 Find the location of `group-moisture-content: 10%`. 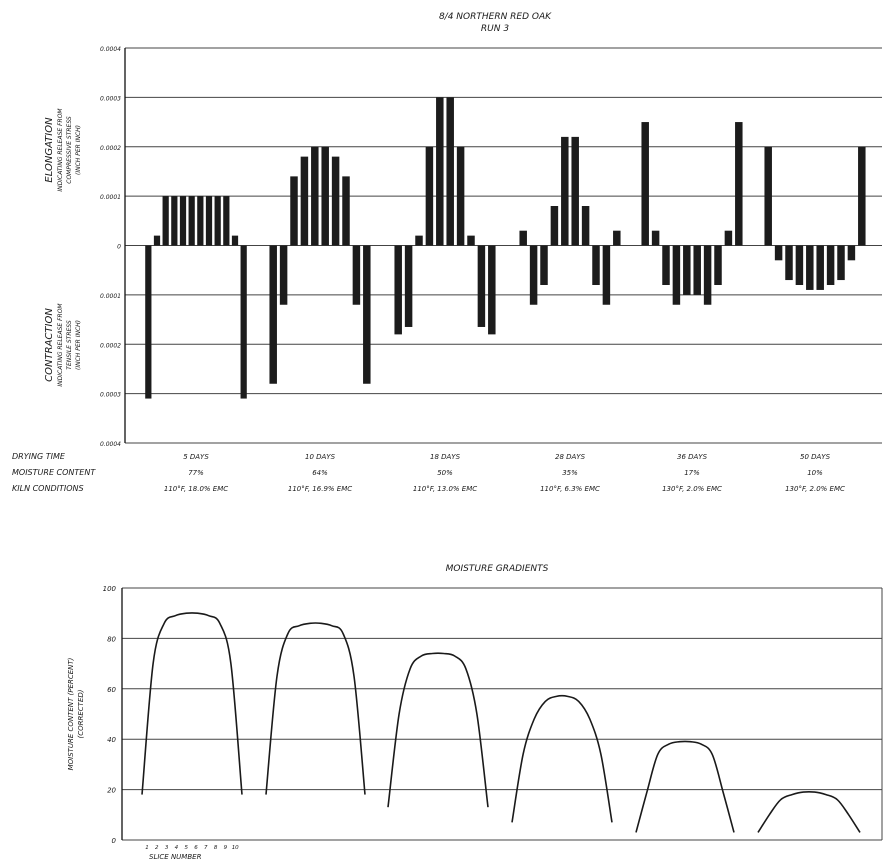

group-moisture-content: 10% is located at coordinates (815, 473).